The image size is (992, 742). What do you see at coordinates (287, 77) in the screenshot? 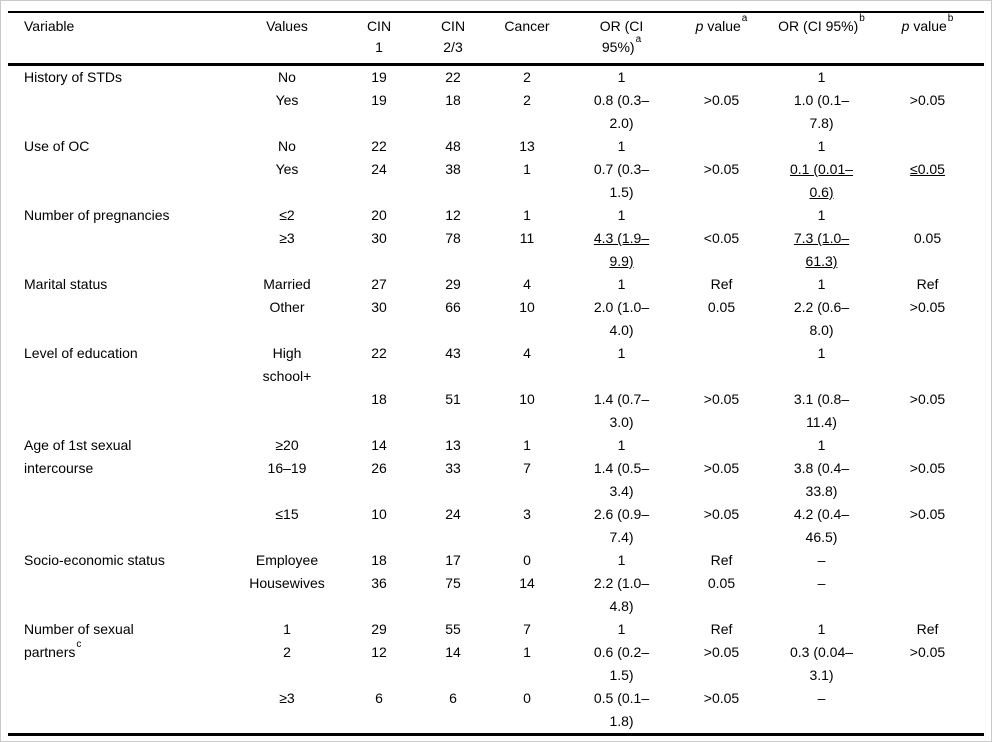
I see `cell-text: No` at bounding box center [287, 77].